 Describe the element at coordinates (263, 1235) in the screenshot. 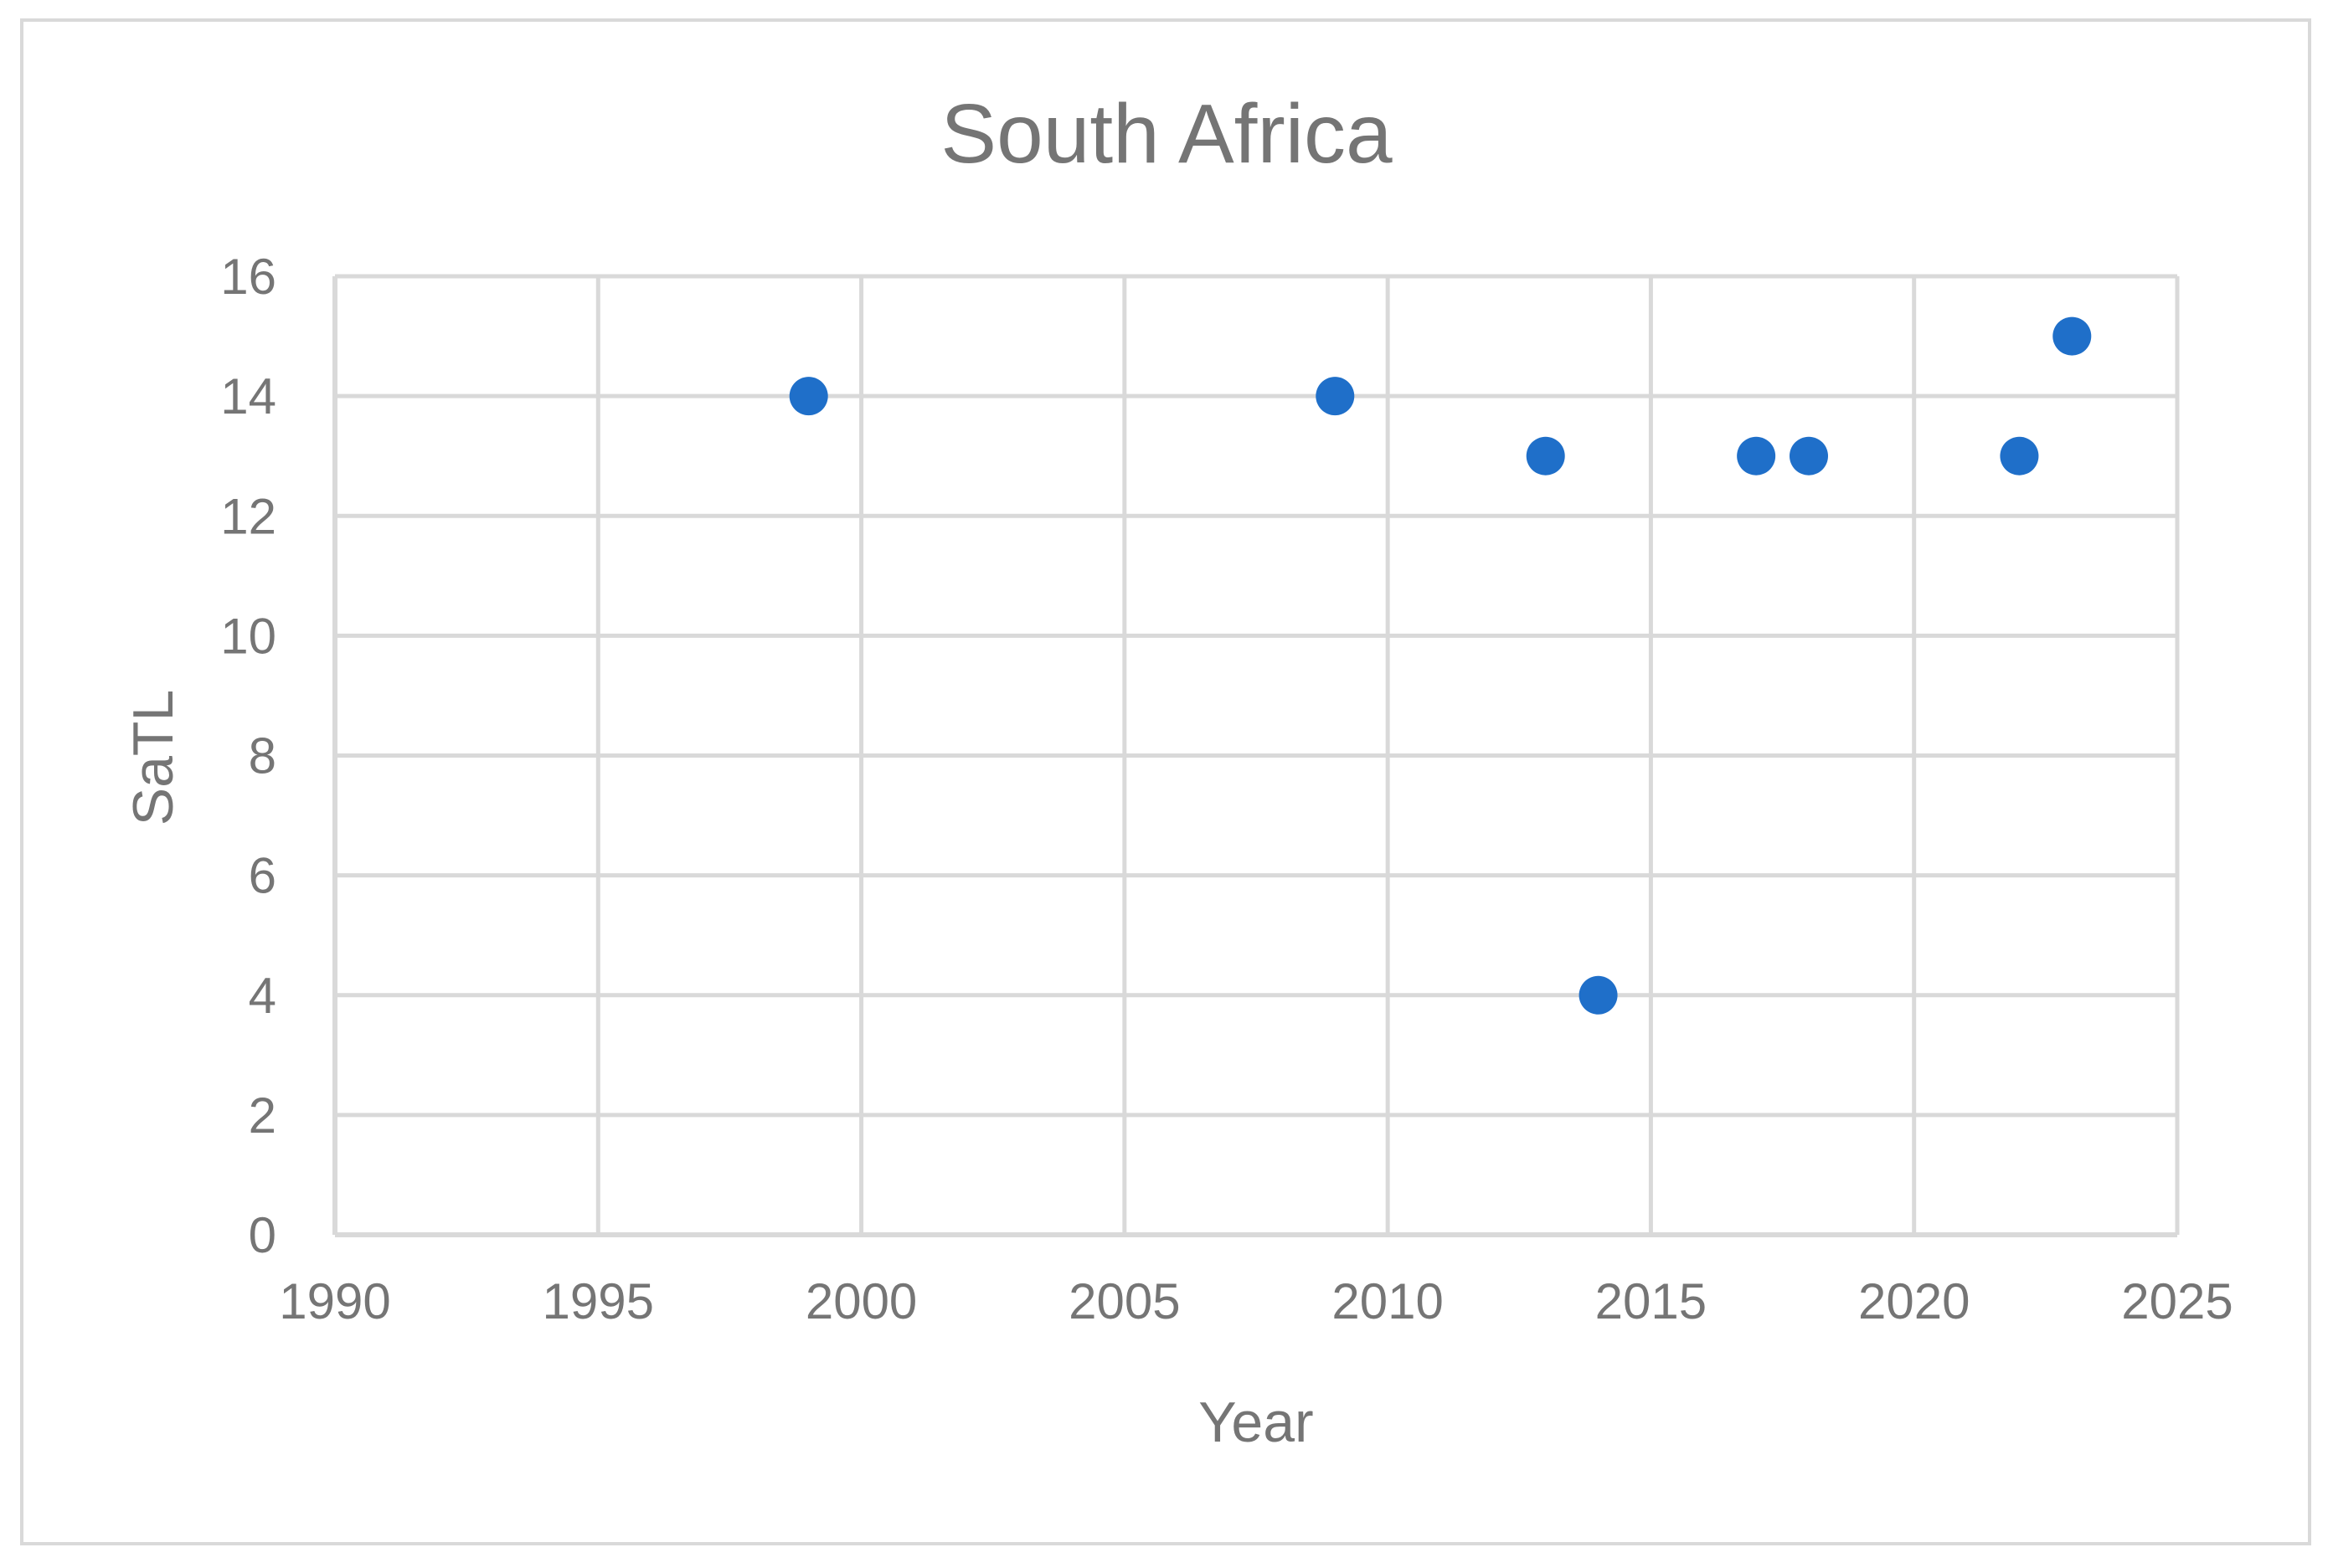

I see `y-tick-label: 0` at that location.